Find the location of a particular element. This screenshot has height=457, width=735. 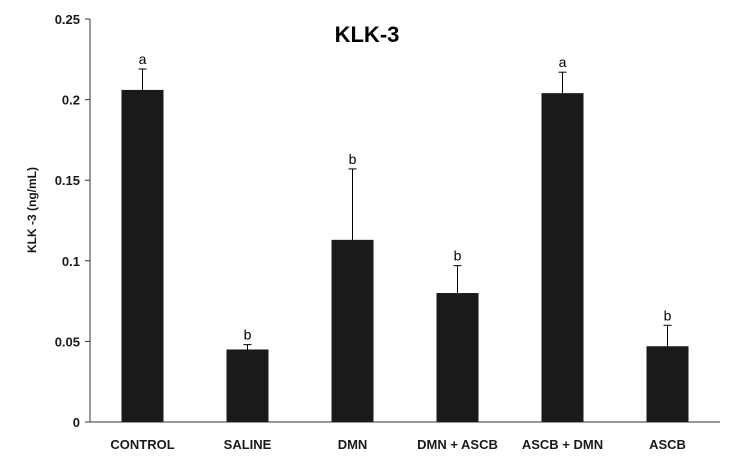

x-tick-label: CONTROL is located at coordinates (142, 444).